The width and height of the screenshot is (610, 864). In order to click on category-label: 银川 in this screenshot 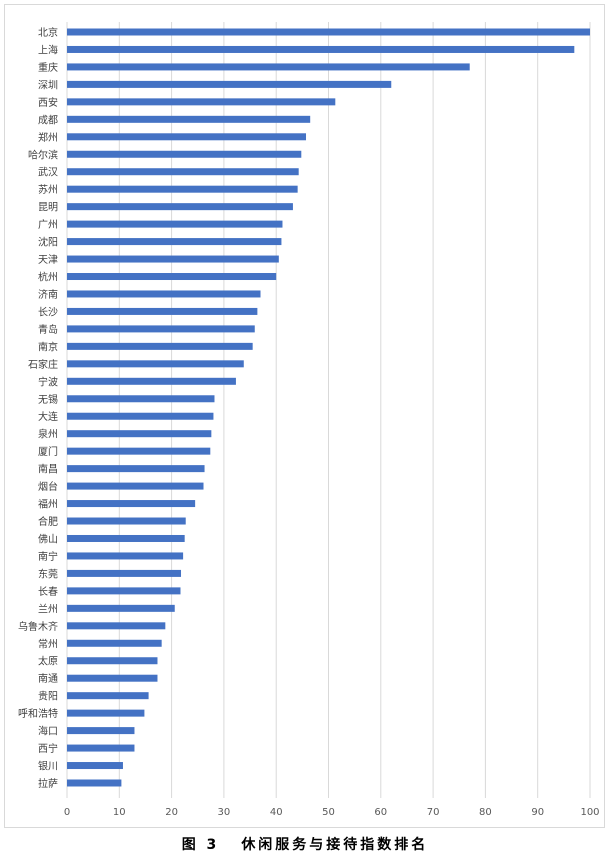, I will do `click(48, 766)`.